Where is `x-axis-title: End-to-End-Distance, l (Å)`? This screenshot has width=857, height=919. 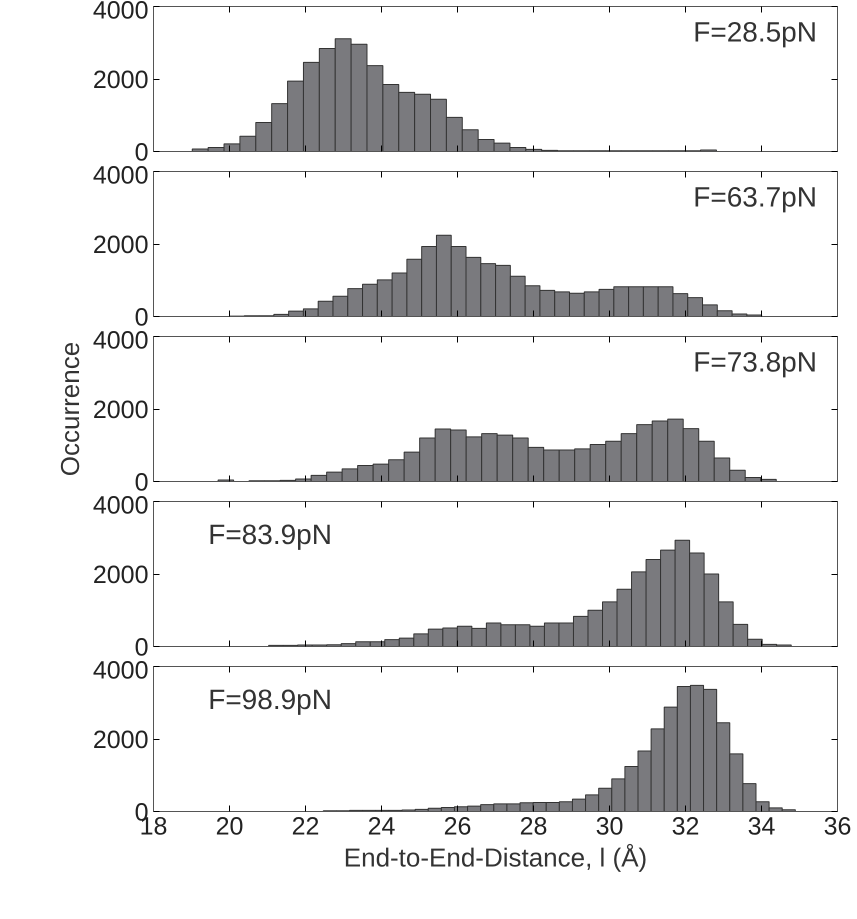
x-axis-title: End-to-End-Distance, l (Å) is located at coordinates (496, 857).